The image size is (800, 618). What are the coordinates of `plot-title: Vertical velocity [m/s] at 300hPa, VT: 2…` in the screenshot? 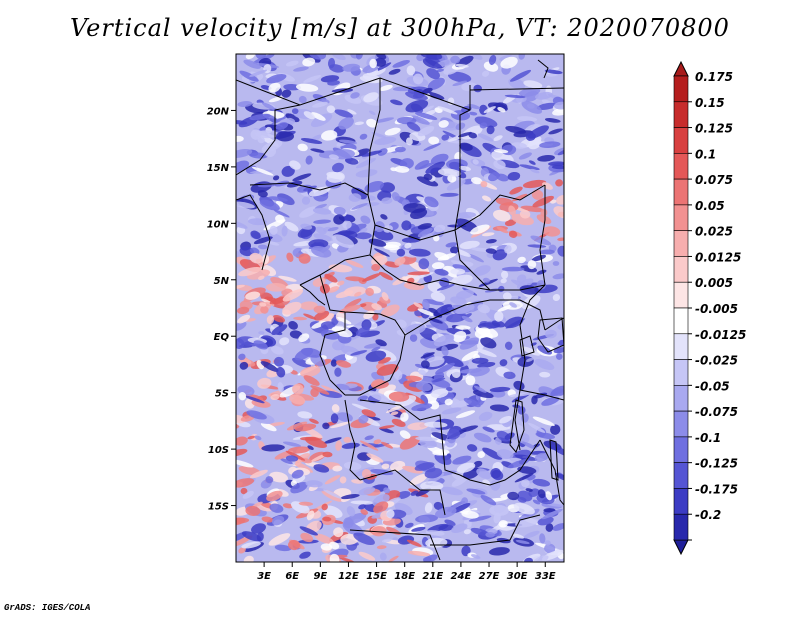 It's located at (400, 28).